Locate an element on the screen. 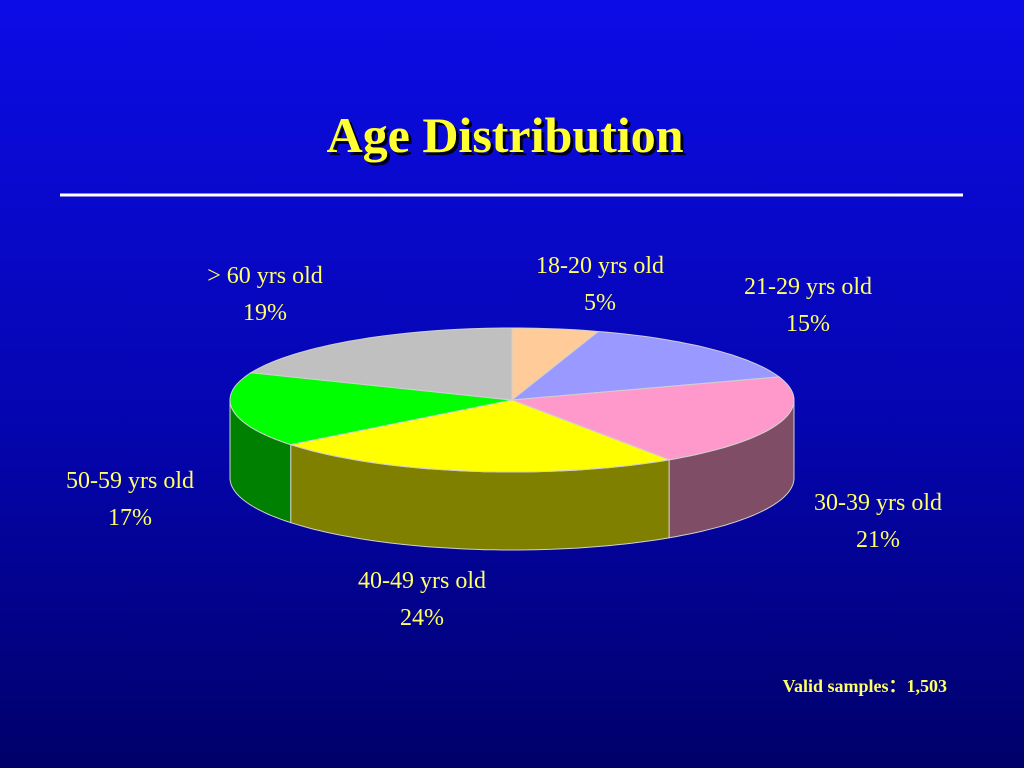 The height and width of the screenshot is (768, 1024). slice-label: 30-39 yrs old is located at coordinates (878, 503).